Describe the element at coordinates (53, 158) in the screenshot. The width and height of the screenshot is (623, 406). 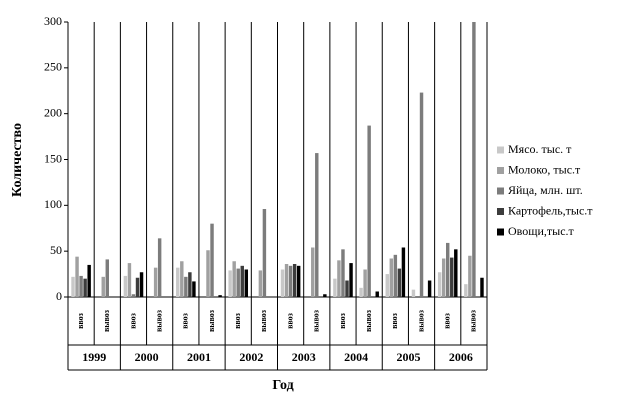
I see `y-tick-label: 150` at that location.